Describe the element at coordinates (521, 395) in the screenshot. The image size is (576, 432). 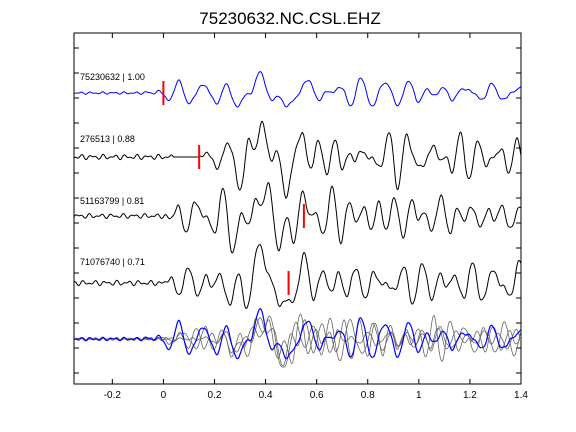
I see `x-tick-label: 1.4` at that location.